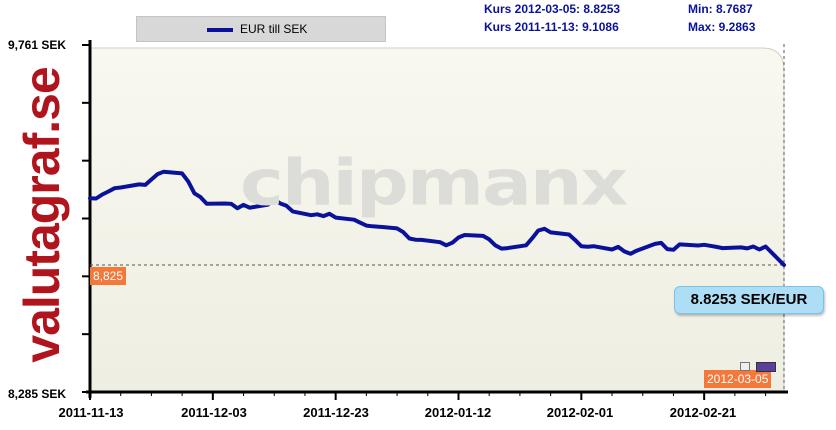  Describe the element at coordinates (108, 276) in the screenshot. I see `reference-tag: 8,825` at that location.